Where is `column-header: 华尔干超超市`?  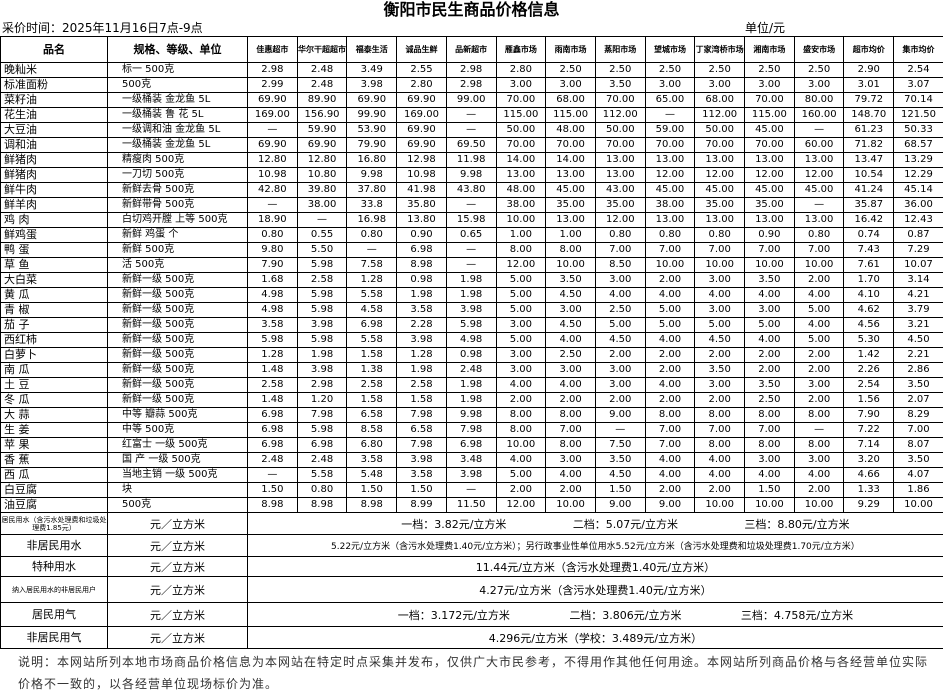 column-header: 华尔干超超市 is located at coordinates (322, 49).